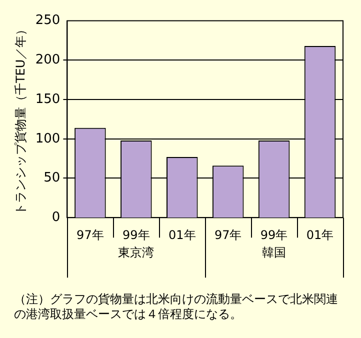 The image size is (361, 338). I want to click on y-tick-label: 150, so click(47, 99).